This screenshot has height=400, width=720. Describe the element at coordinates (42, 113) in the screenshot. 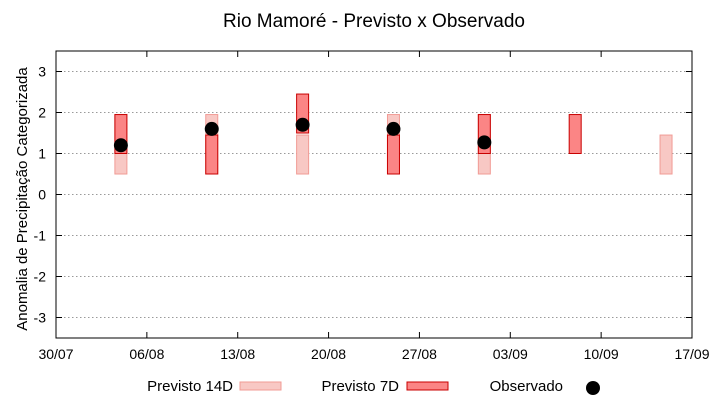

I see `y-tick-label: 2` at that location.